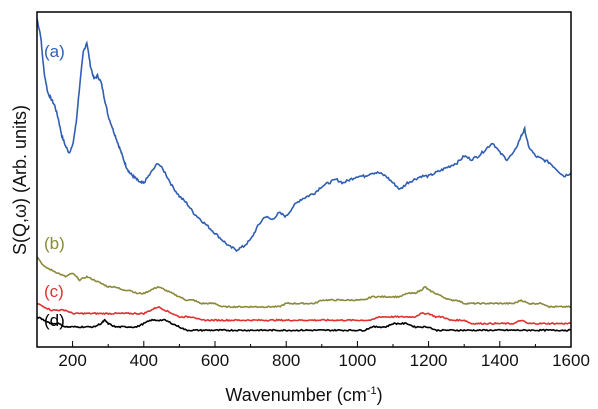  I want to click on panel-label-3: (c), so click(54, 291).